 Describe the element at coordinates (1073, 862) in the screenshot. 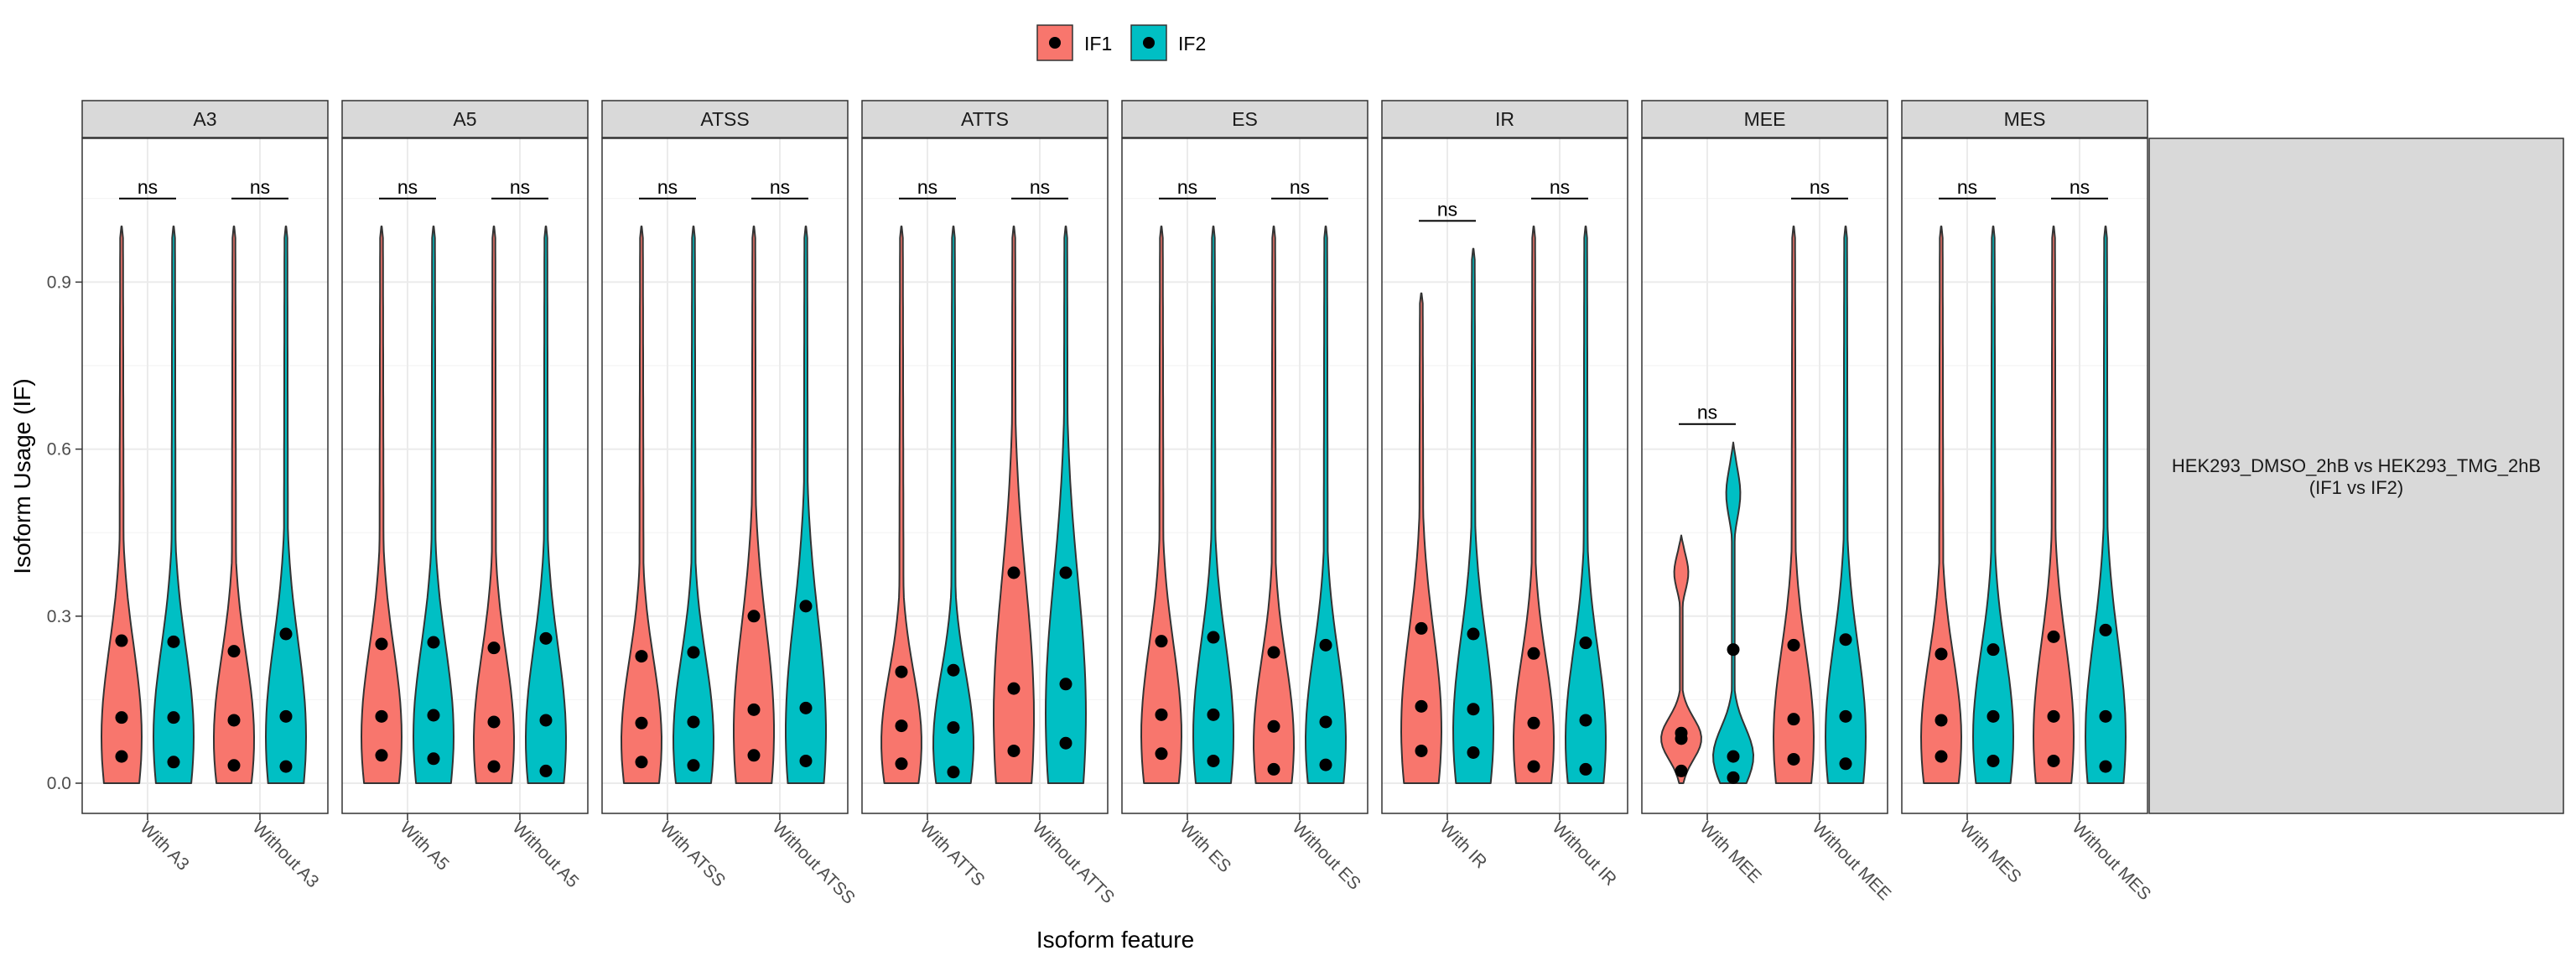

I see `x-tick-label: Without ATTS` at that location.